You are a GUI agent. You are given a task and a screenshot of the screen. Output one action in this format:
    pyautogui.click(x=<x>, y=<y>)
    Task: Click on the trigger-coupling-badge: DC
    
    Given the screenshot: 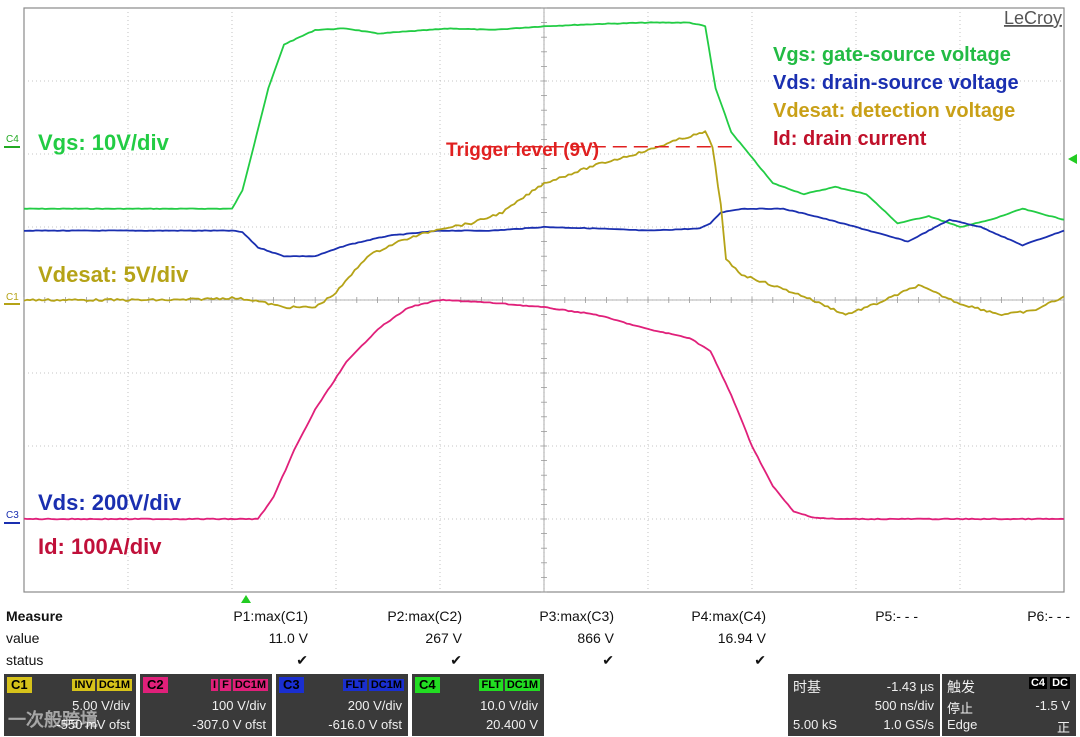 What is the action you would take?
    pyautogui.click(x=1060, y=683)
    